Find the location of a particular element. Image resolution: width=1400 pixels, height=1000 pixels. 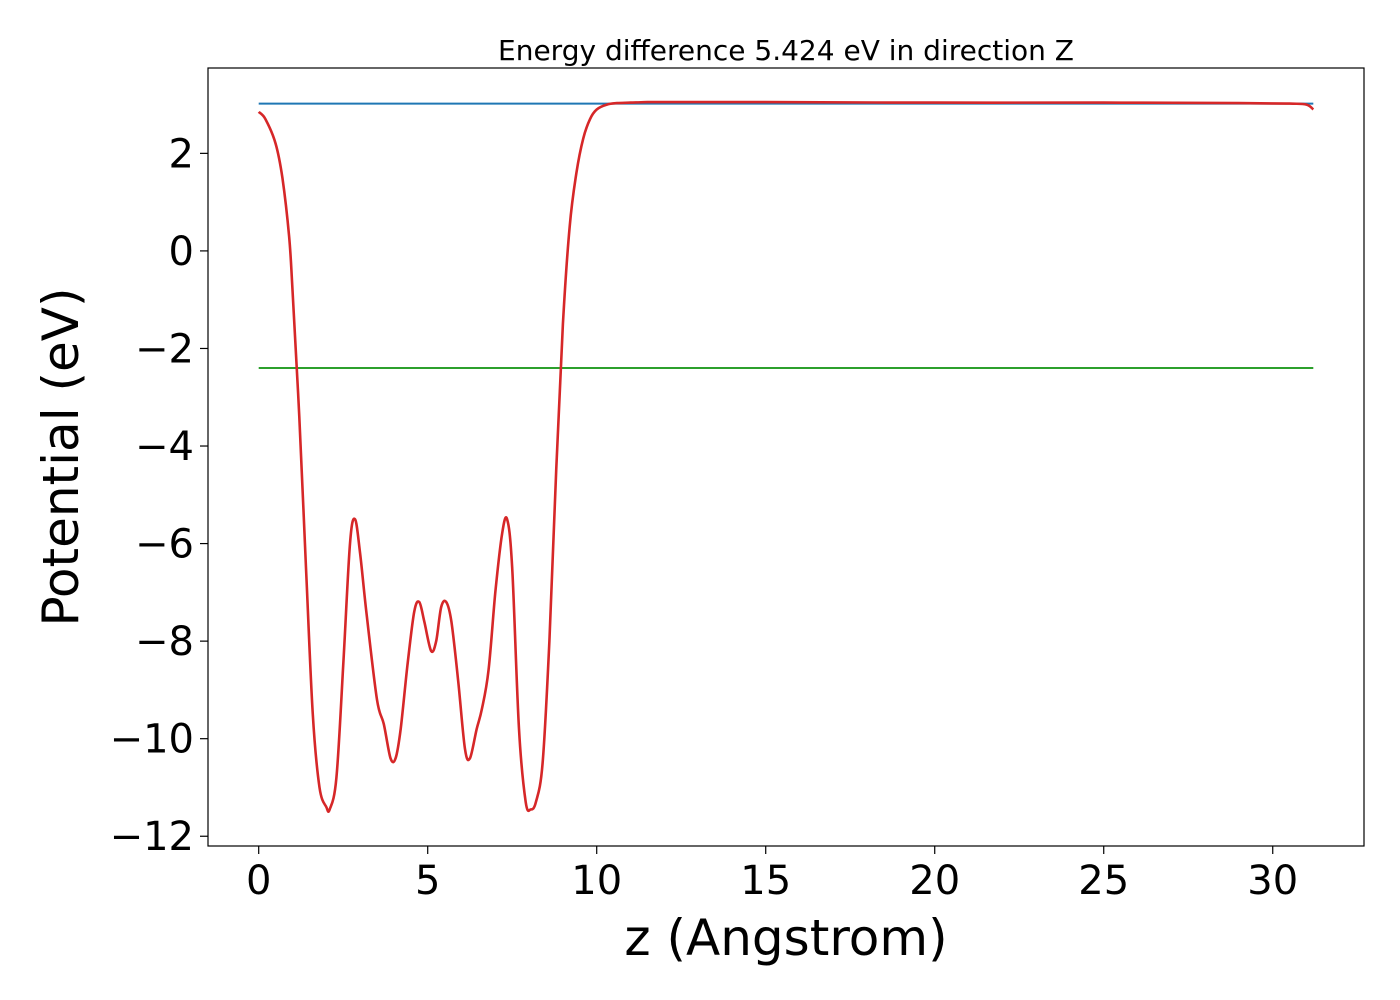

y-tick-label: −8 is located at coordinates (164, 642).